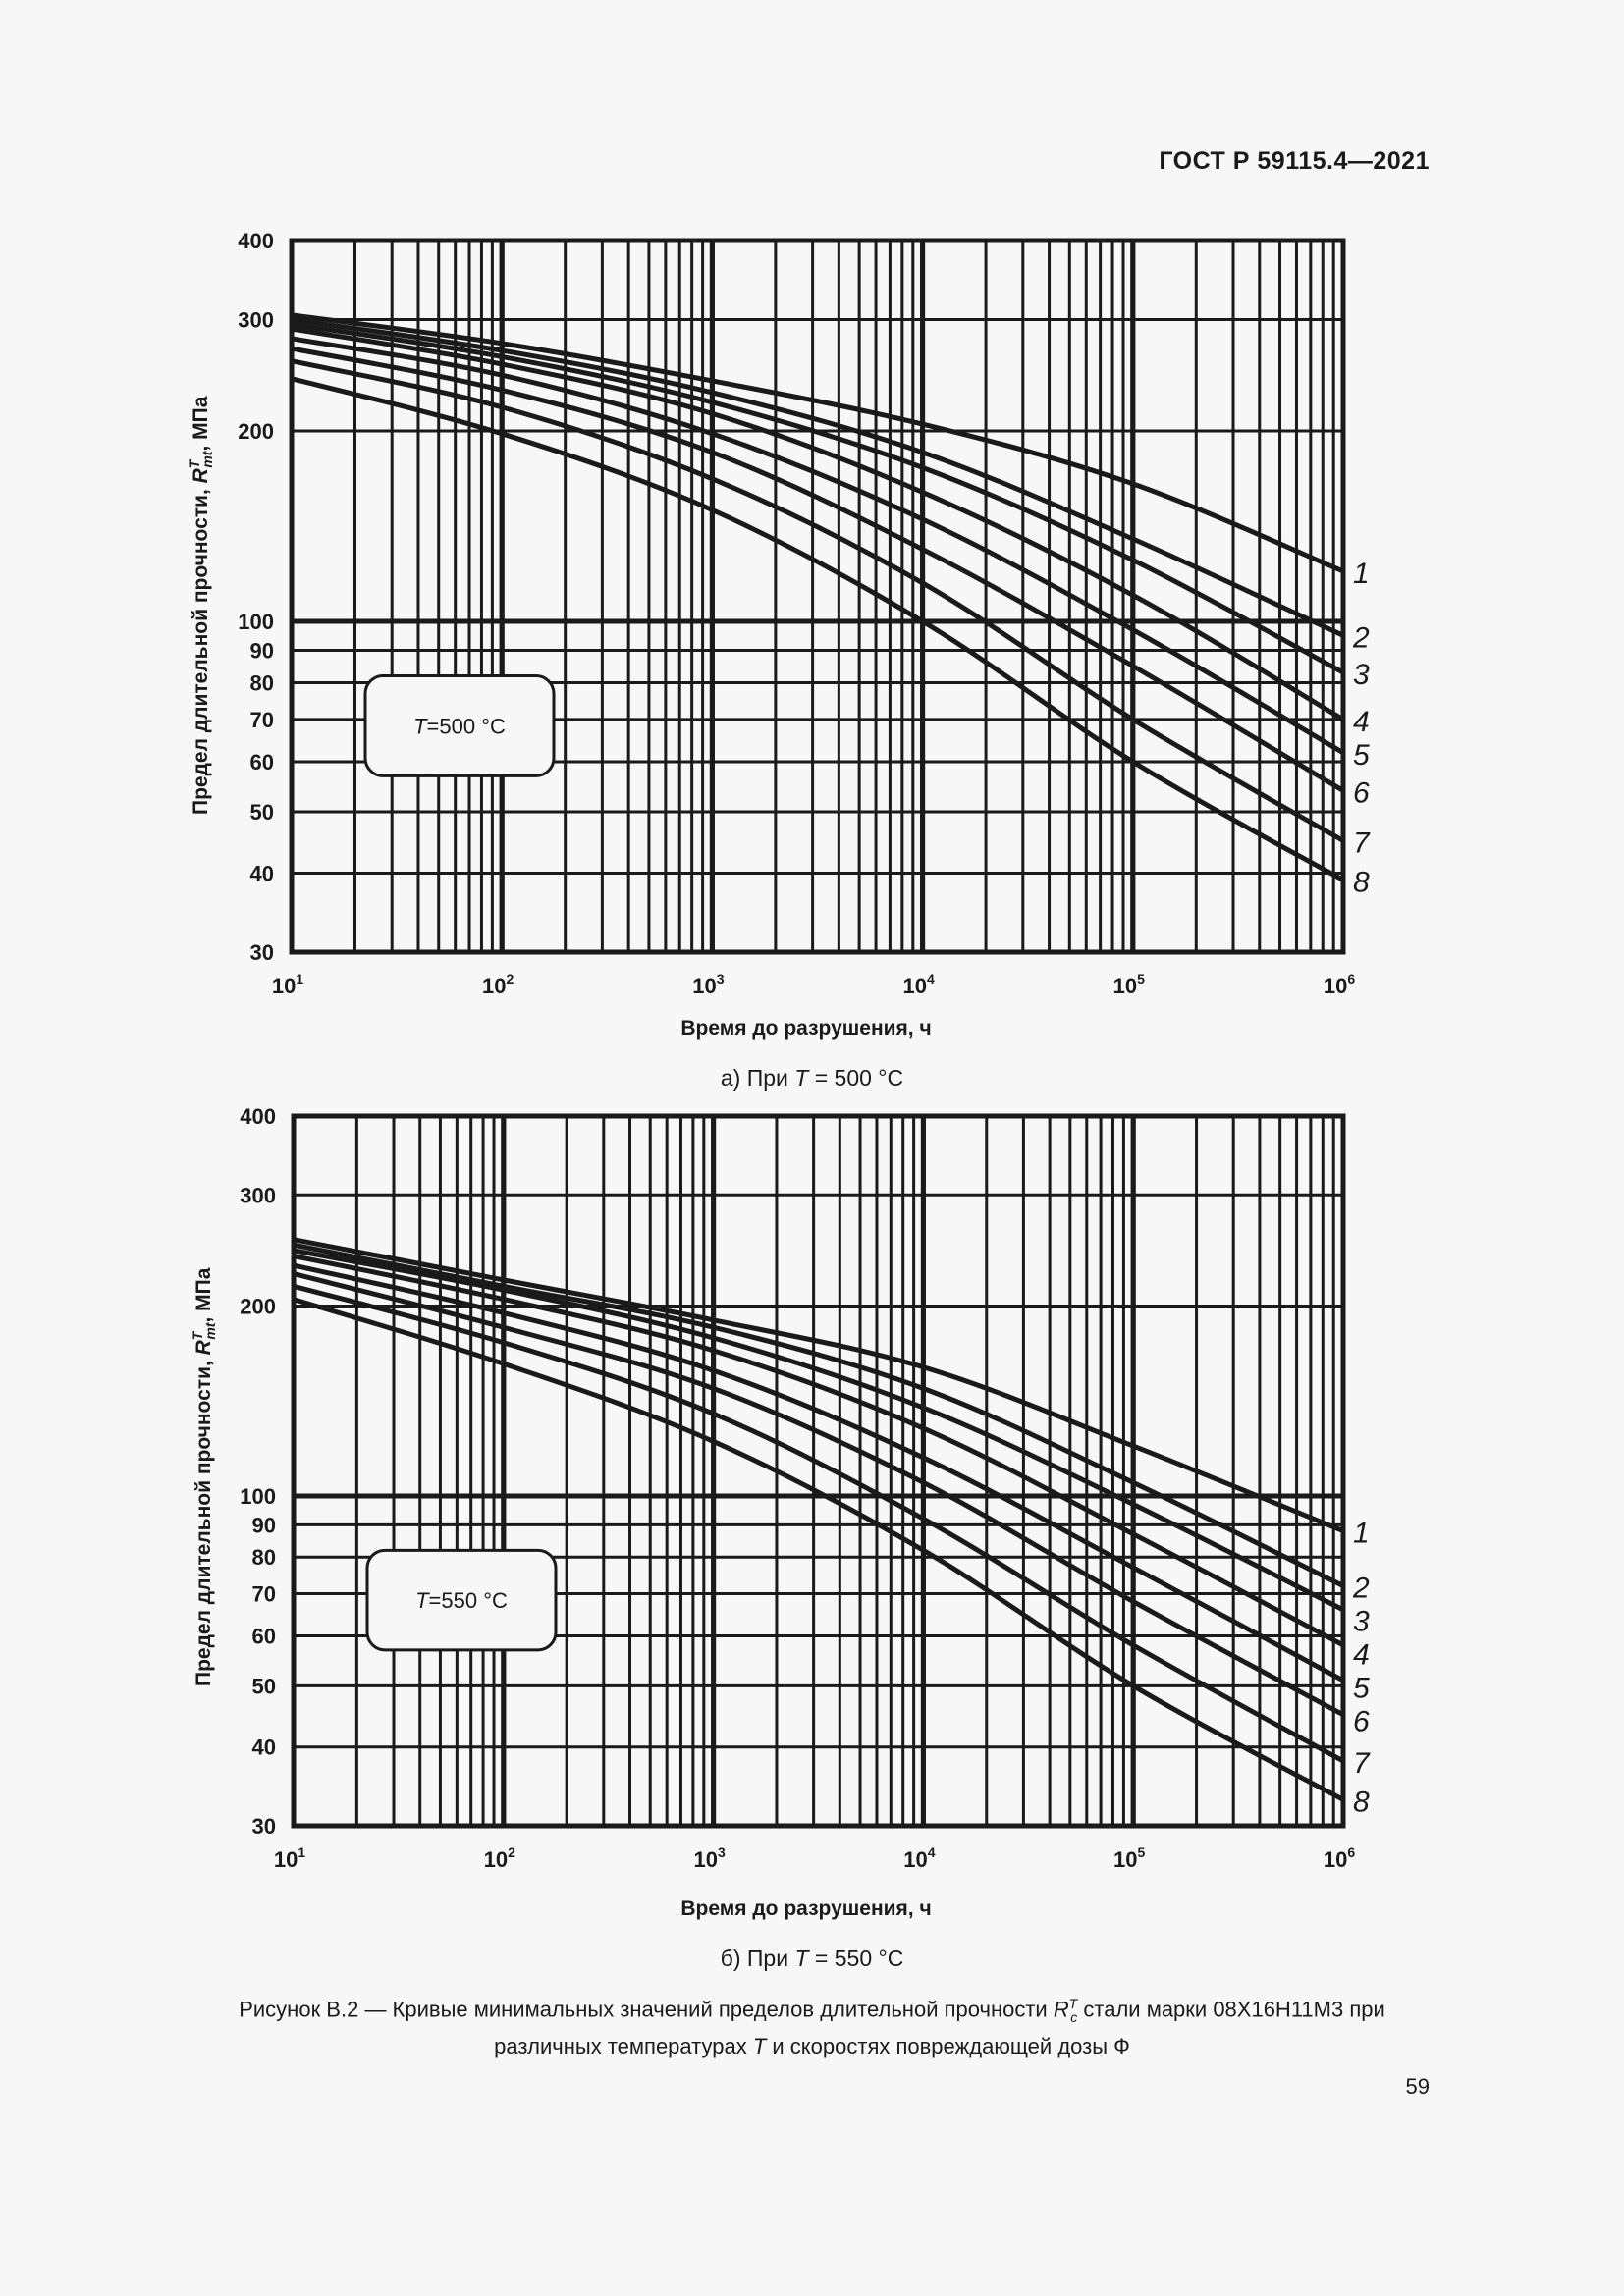  What do you see at coordinates (201, 605) in the screenshot?
I see `y-axis-label-a: Предел длительной прочности, RTmt, МПа` at bounding box center [201, 605].